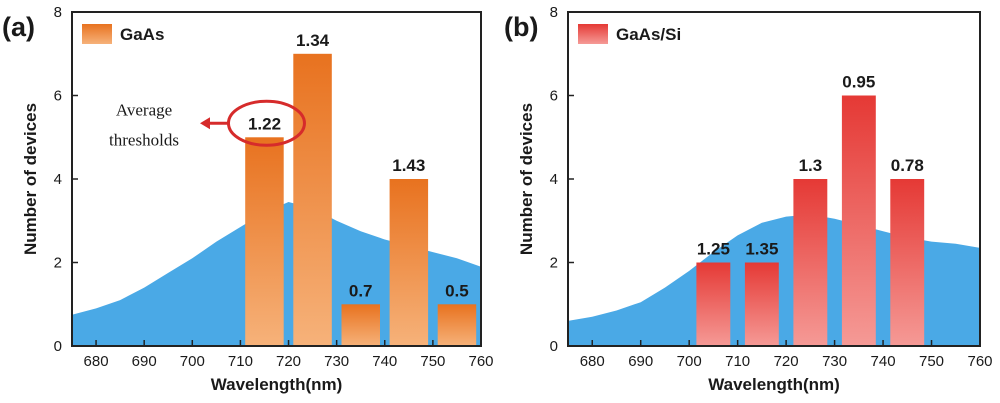 This screenshot has height=403, width=1000. What do you see at coordinates (205, 123) in the screenshot?
I see `annotation-arrowhead` at bounding box center [205, 123].